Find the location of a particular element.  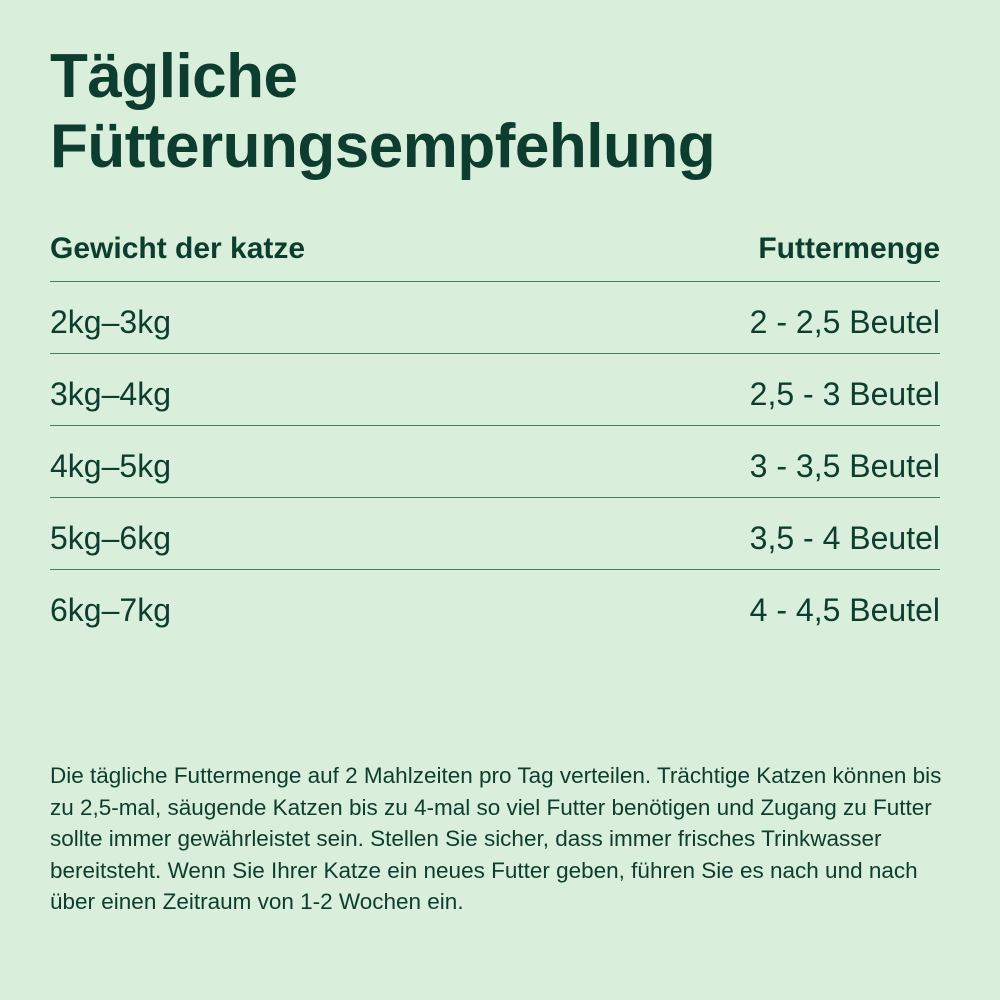

amount-cell: 4 - 4,5 Beutel is located at coordinates (844, 610).